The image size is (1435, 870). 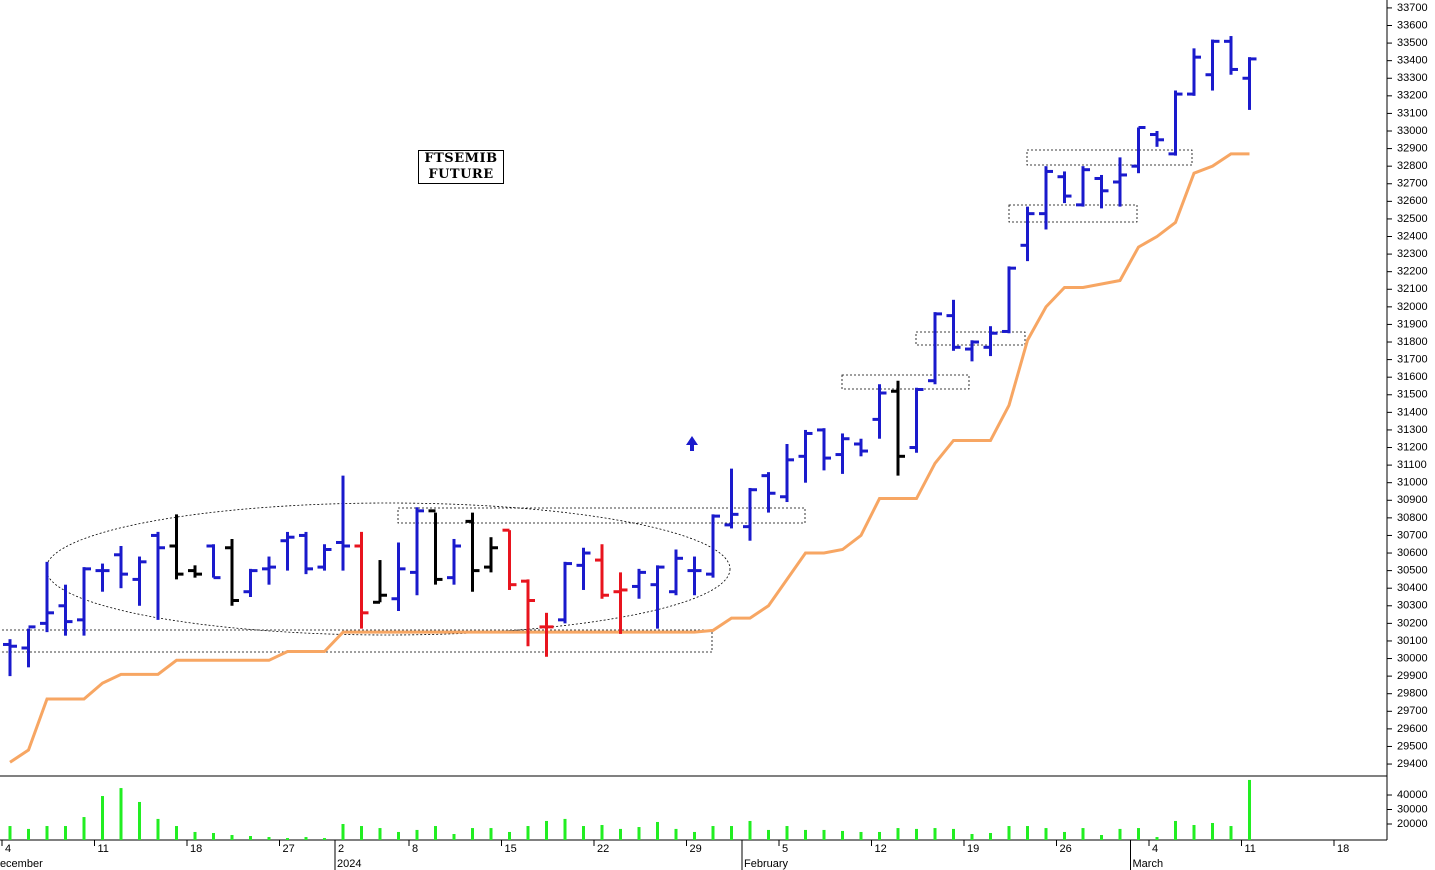 What do you see at coordinates (1412, 711) in the screenshot?
I see `y-tick-label: 29700` at bounding box center [1412, 711].